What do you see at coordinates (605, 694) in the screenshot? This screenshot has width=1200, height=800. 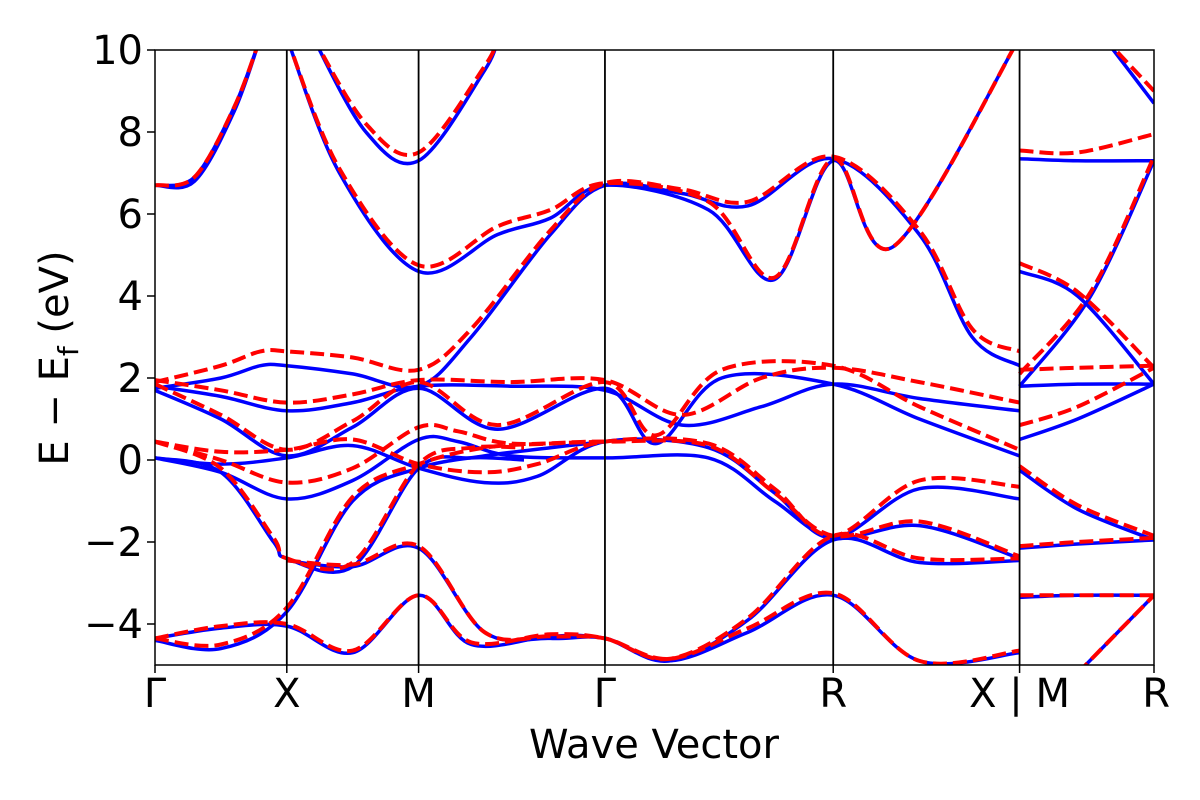 I see `kpoint-label-3: Γ` at bounding box center [605, 694].